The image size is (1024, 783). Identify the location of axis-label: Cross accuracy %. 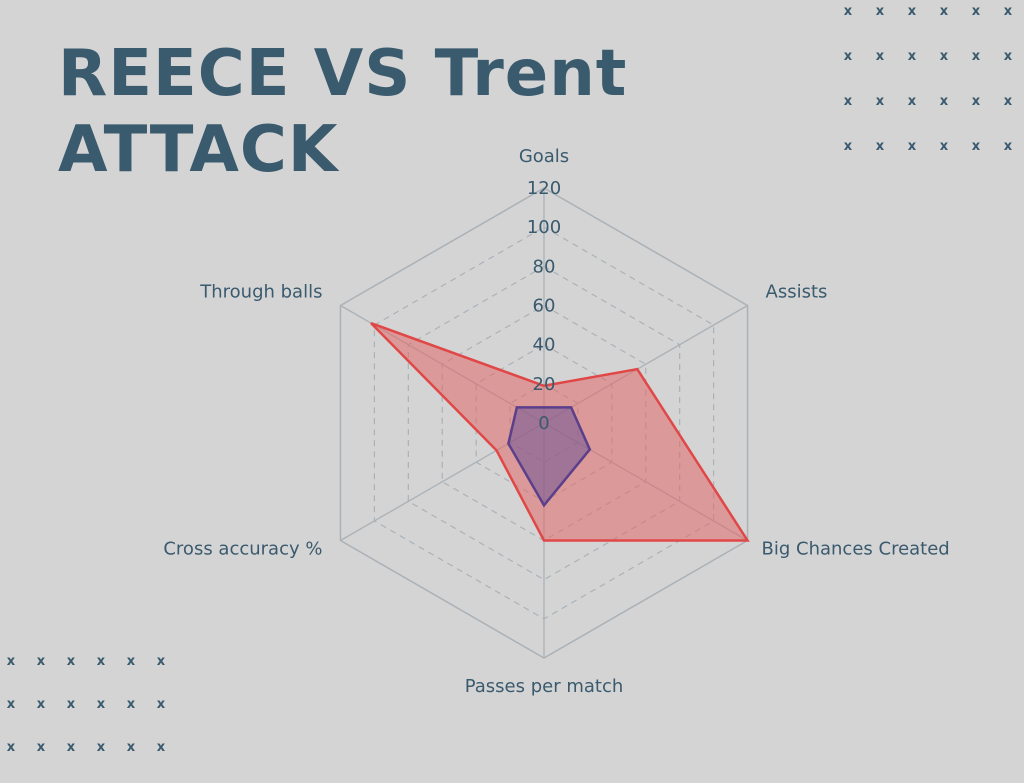
(242, 549).